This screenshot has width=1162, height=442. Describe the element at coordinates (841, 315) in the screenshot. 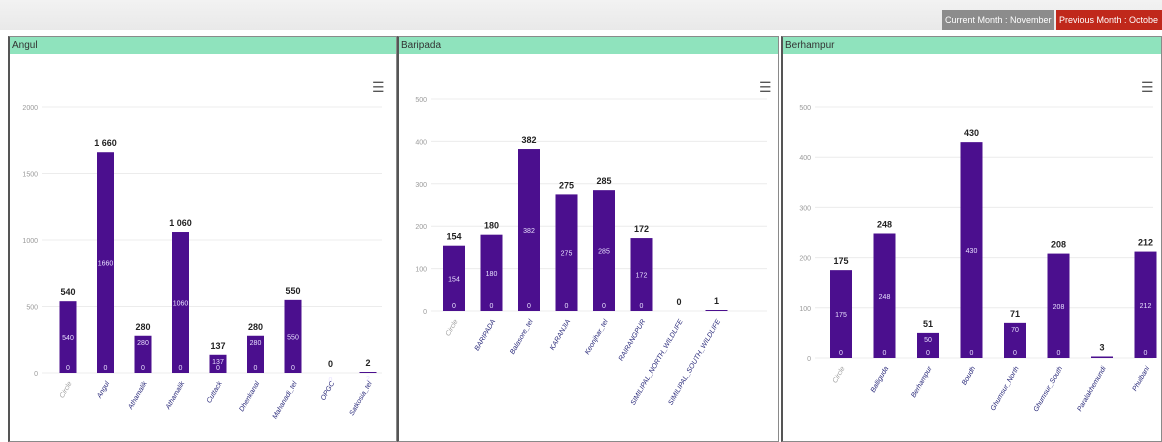

I see `bar-inner-label: 175` at that location.